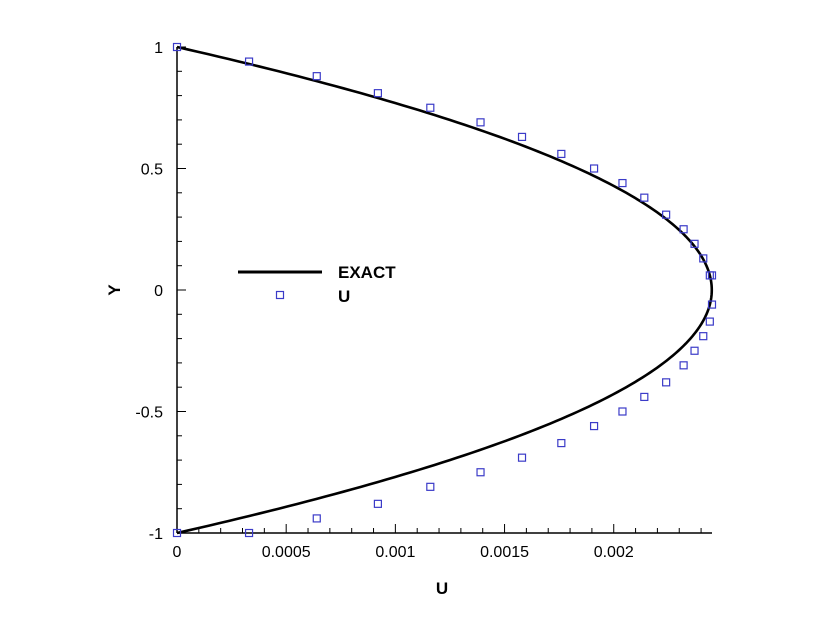  Describe the element at coordinates (156, 534) in the screenshot. I see `y-tick-label: -1` at that location.